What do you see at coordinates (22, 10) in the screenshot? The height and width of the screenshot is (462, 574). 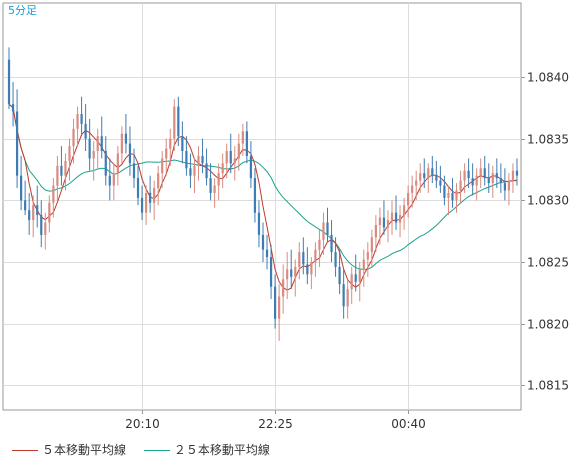 I see `timeframe-label: 5分足` at bounding box center [22, 10].